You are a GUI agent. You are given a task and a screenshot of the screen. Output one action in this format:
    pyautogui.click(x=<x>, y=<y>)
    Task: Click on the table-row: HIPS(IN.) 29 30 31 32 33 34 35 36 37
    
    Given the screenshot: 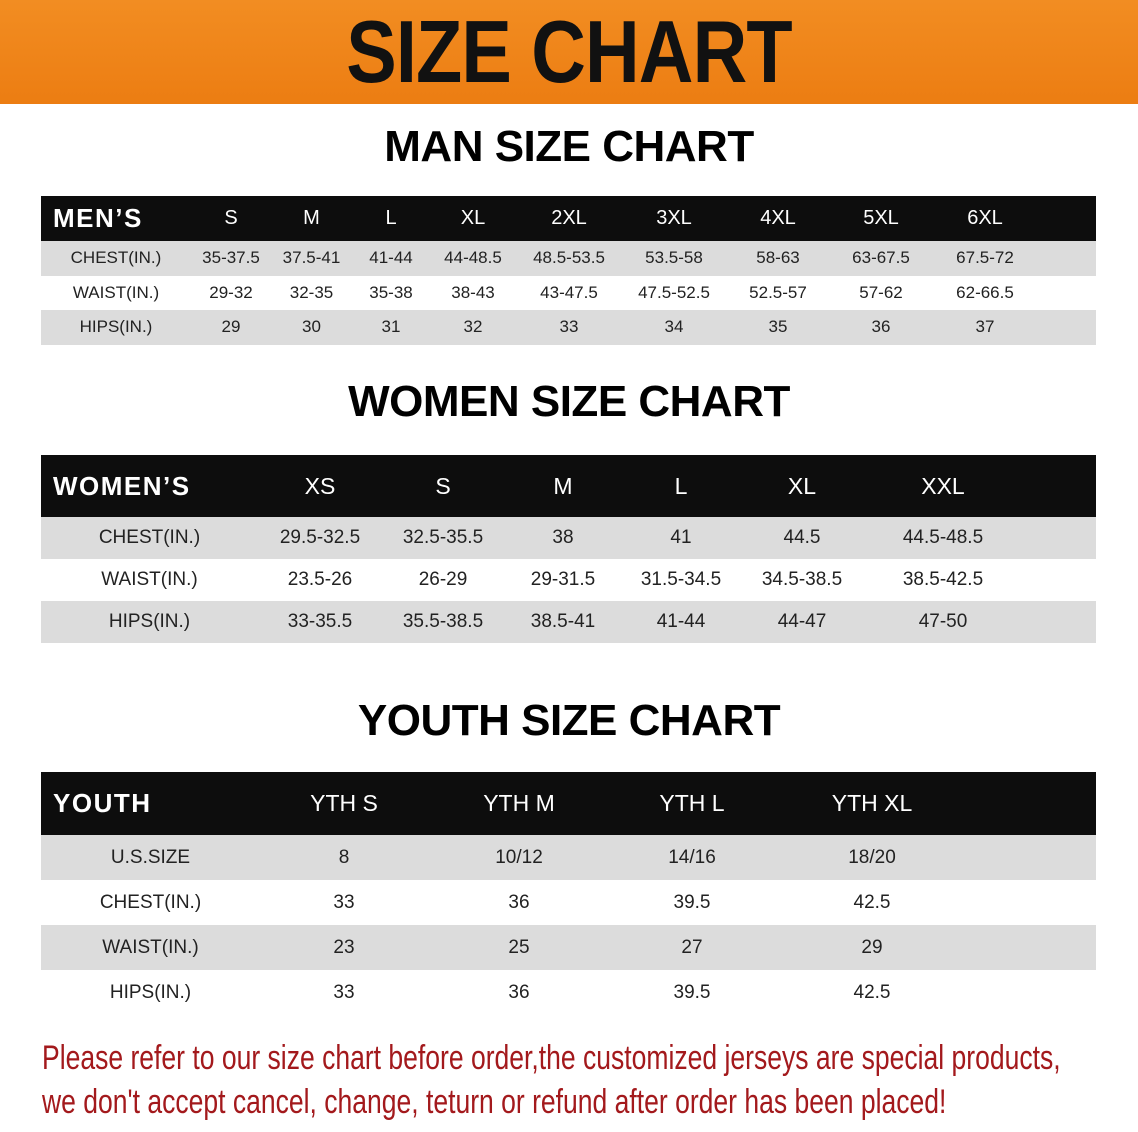 What is the action you would take?
    pyautogui.click(x=568, y=327)
    